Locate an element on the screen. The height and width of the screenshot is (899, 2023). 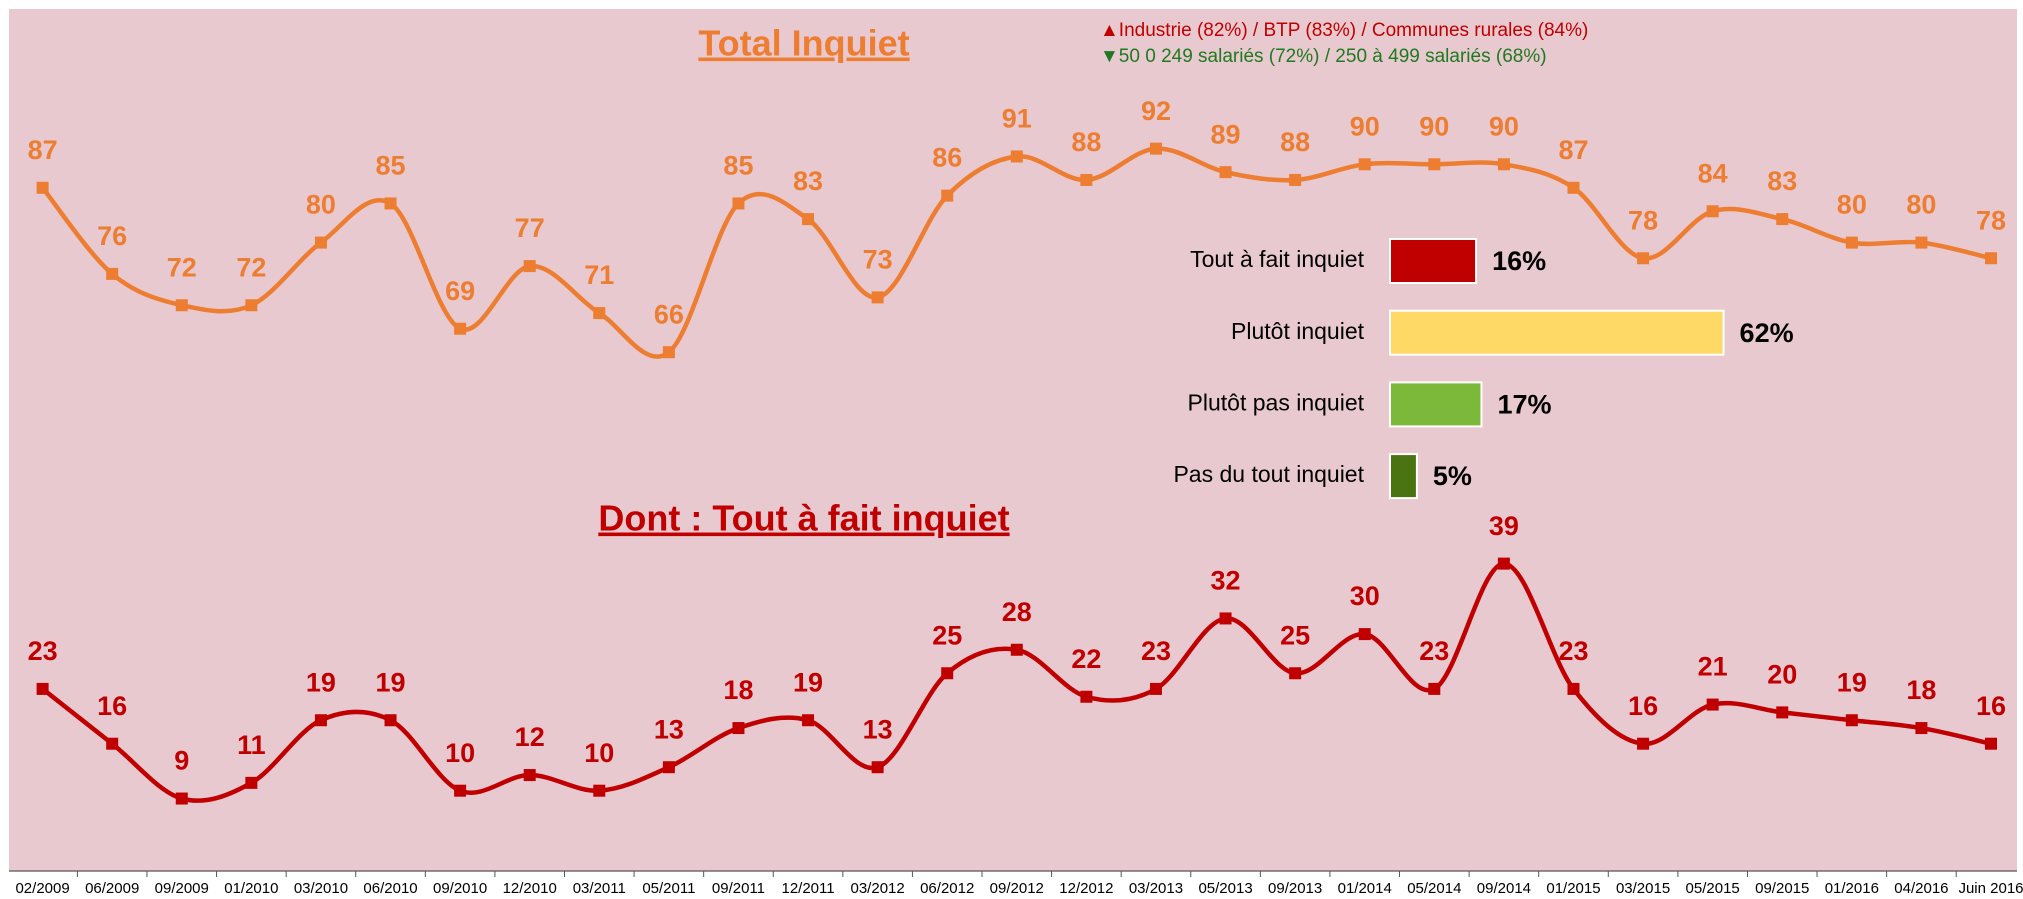
data-label: 5% is located at coordinates (1452, 476).